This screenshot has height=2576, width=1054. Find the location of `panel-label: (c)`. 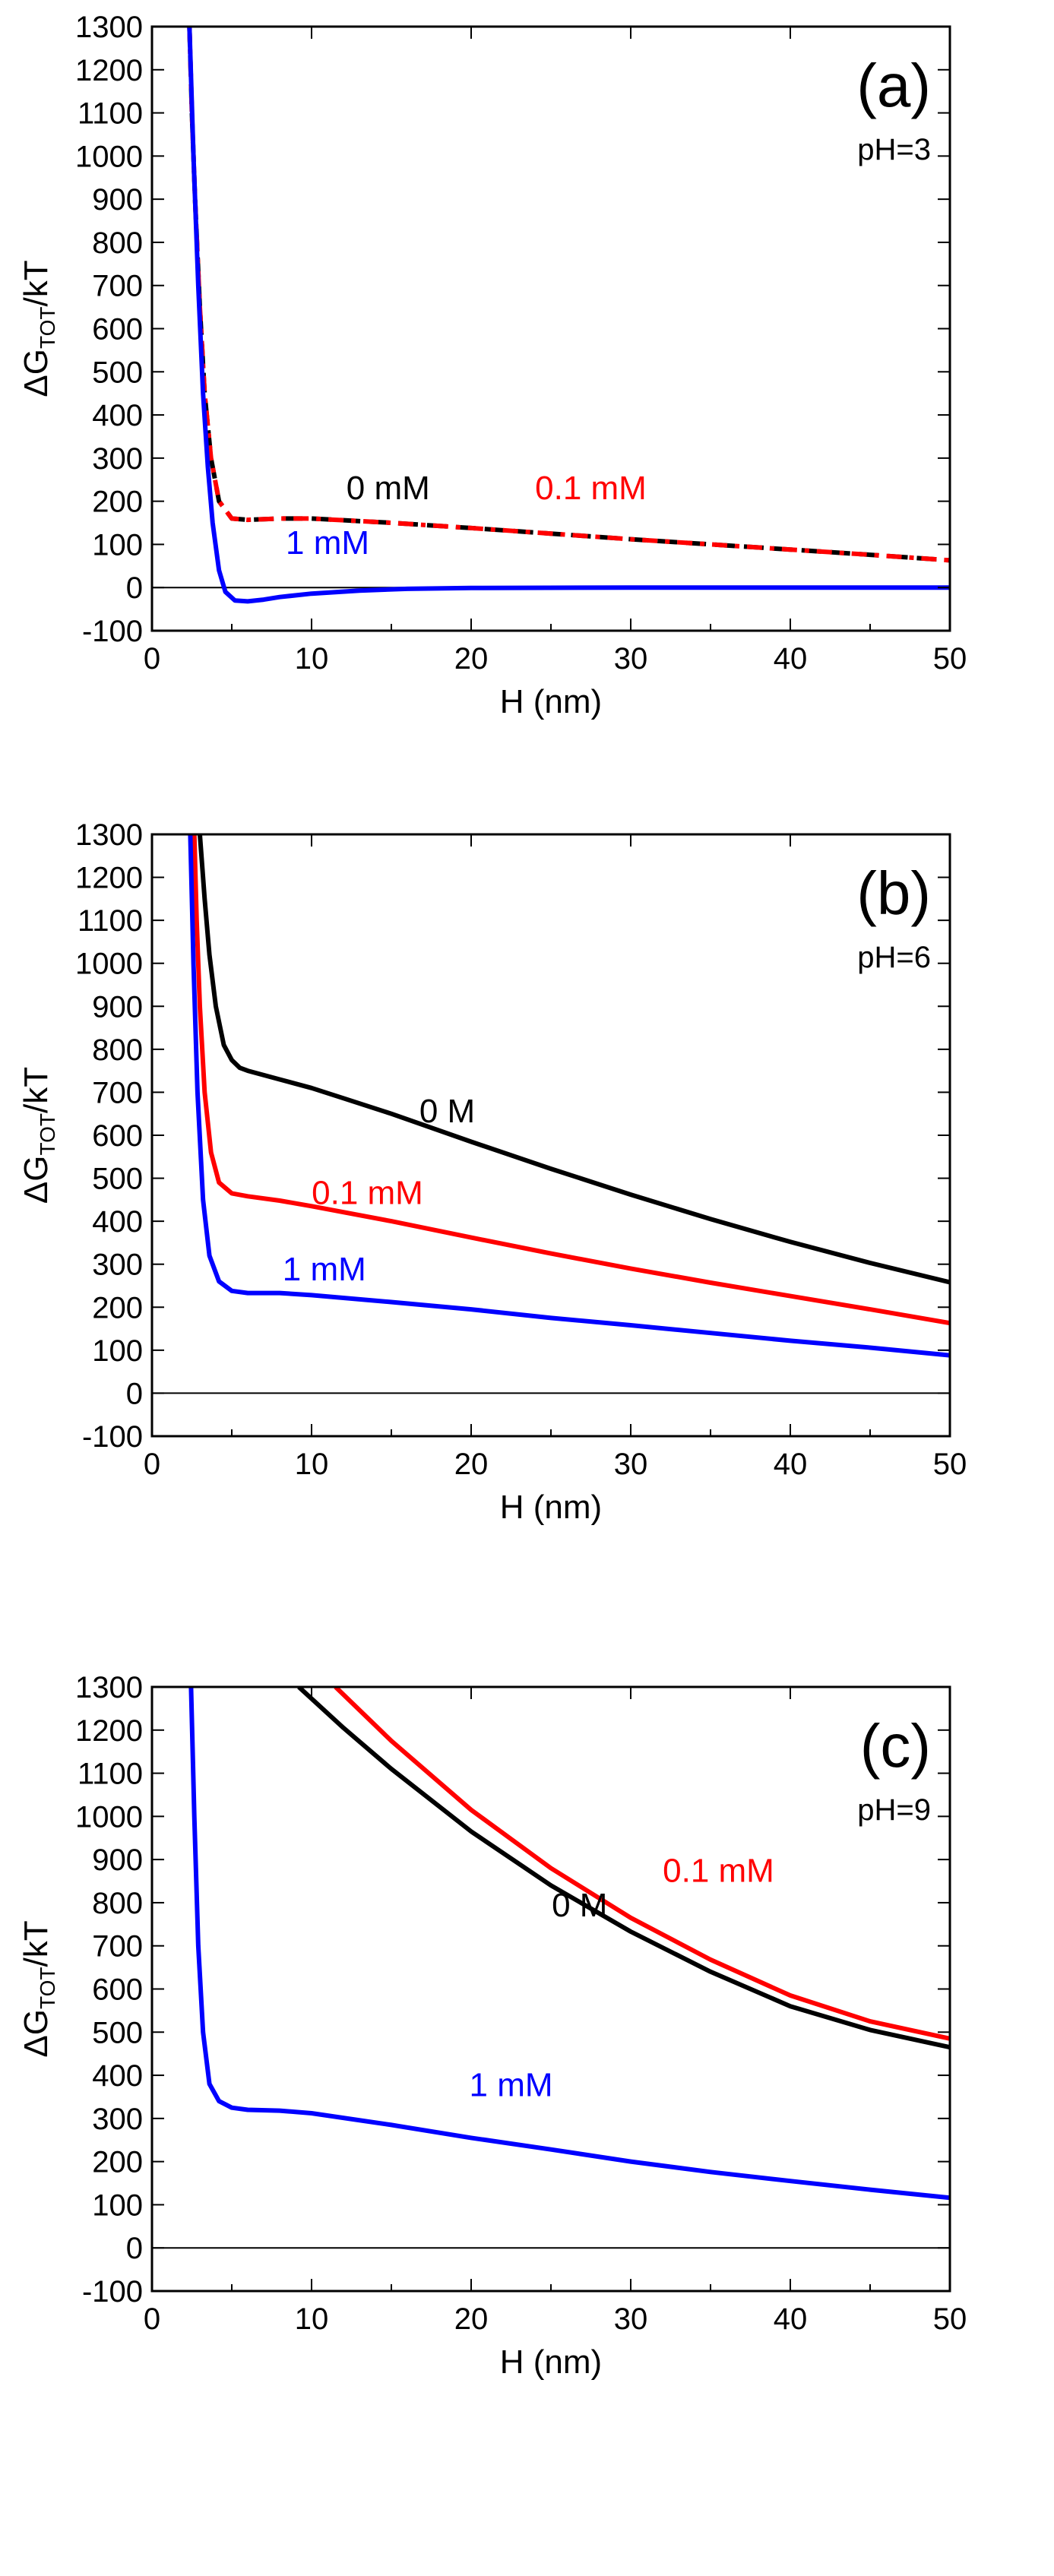

panel-label: (c) is located at coordinates (895, 1746).